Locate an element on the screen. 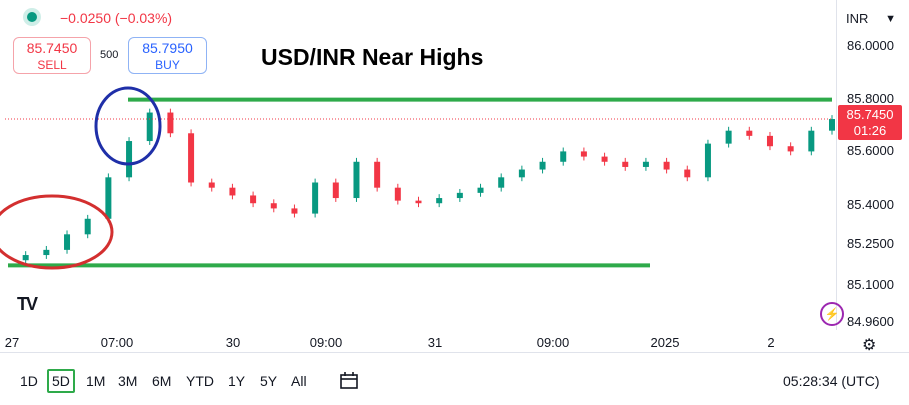 This screenshot has height=405, width=909. current-price: 85.7450 is located at coordinates (870, 114).